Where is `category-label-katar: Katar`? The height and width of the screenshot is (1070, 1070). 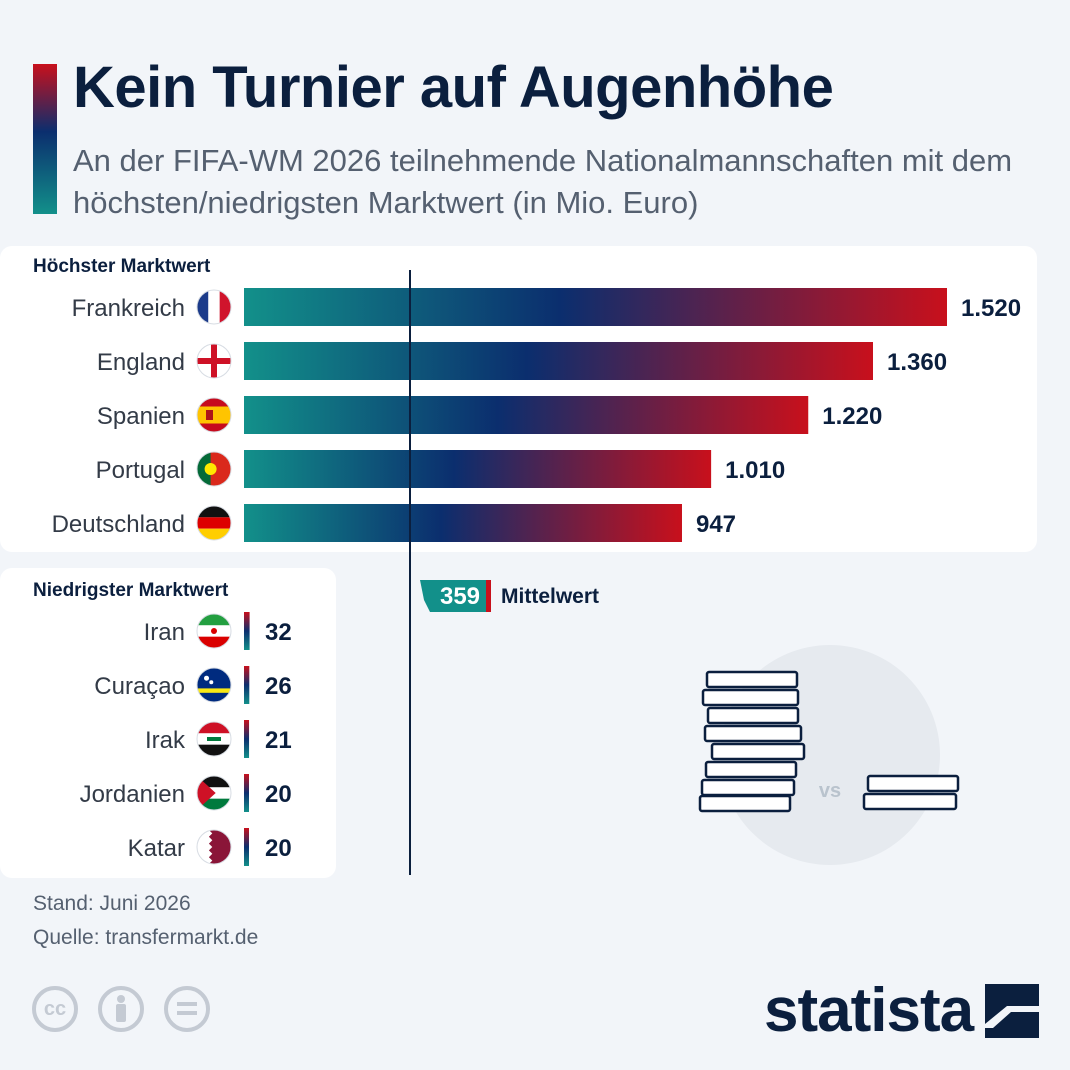
category-label-katar: Katar is located at coordinates (156, 848).